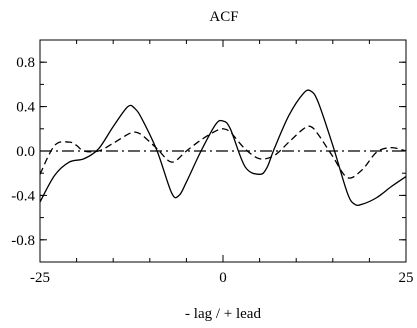 The image size is (417, 328). I want to click on y-tick-label: 0.0, so click(25, 152).